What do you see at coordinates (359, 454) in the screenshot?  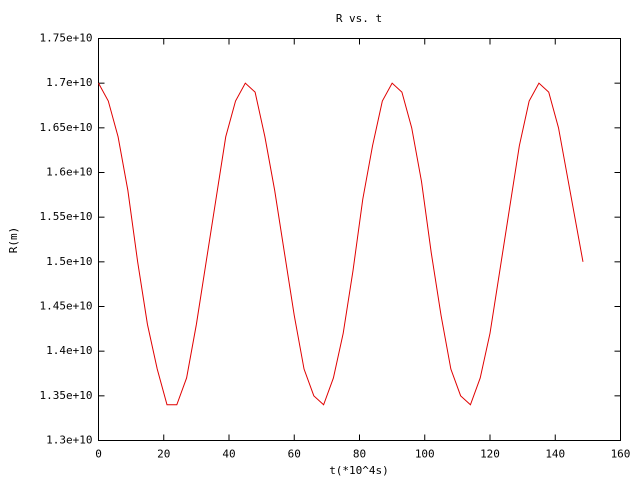 I see `x-tick-label: 80` at bounding box center [359, 454].